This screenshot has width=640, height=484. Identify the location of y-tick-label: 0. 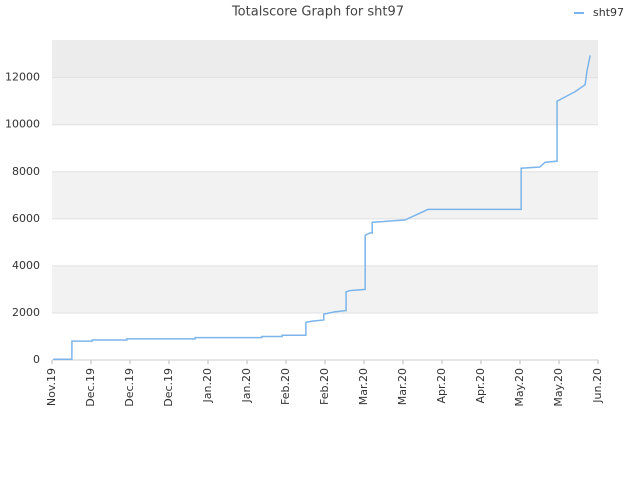
(36, 359).